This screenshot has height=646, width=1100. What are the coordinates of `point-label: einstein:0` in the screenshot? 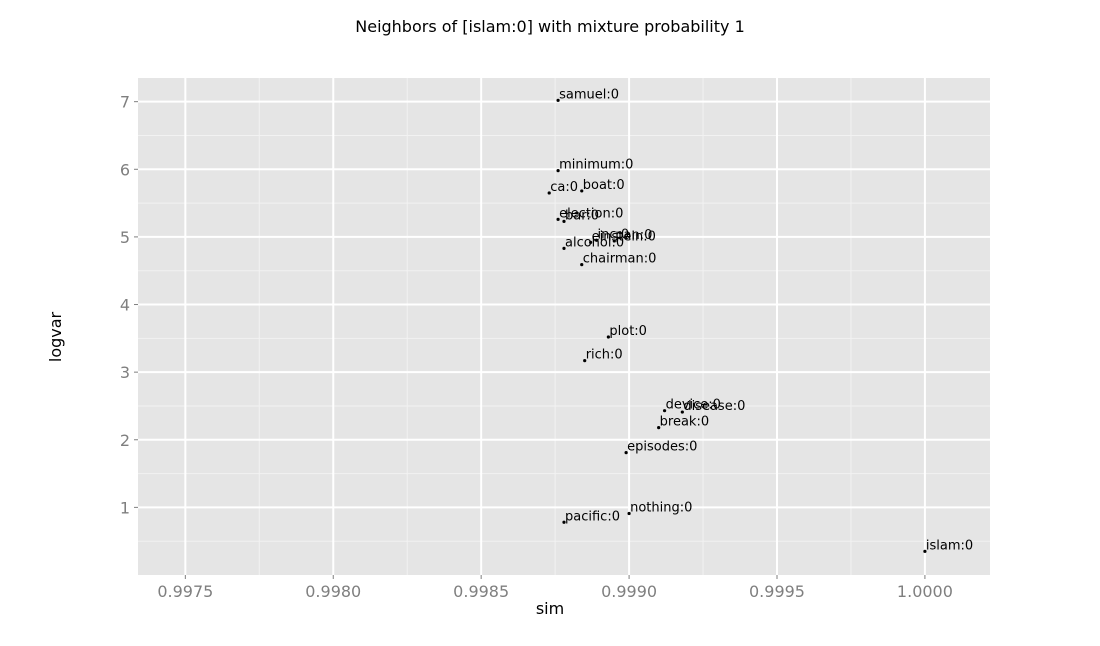 It's located at (624, 236).